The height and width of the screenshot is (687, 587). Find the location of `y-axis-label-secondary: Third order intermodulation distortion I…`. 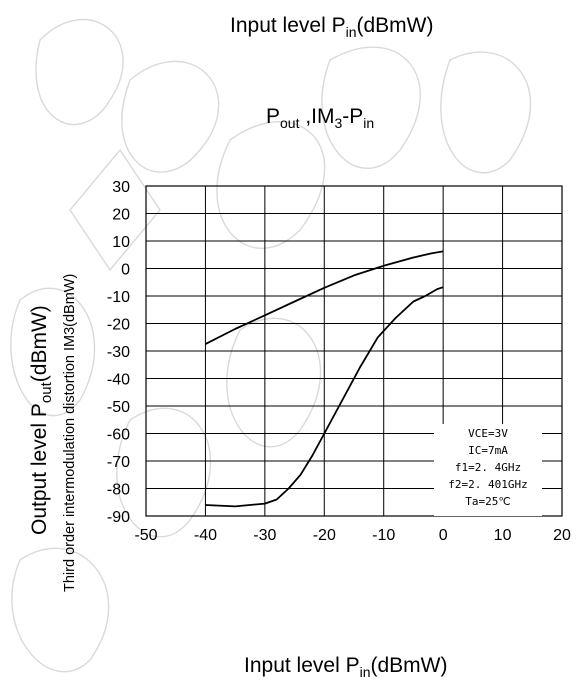

y-axis-label-secondary: Third order intermodulation distortion I… is located at coordinates (70, 433).